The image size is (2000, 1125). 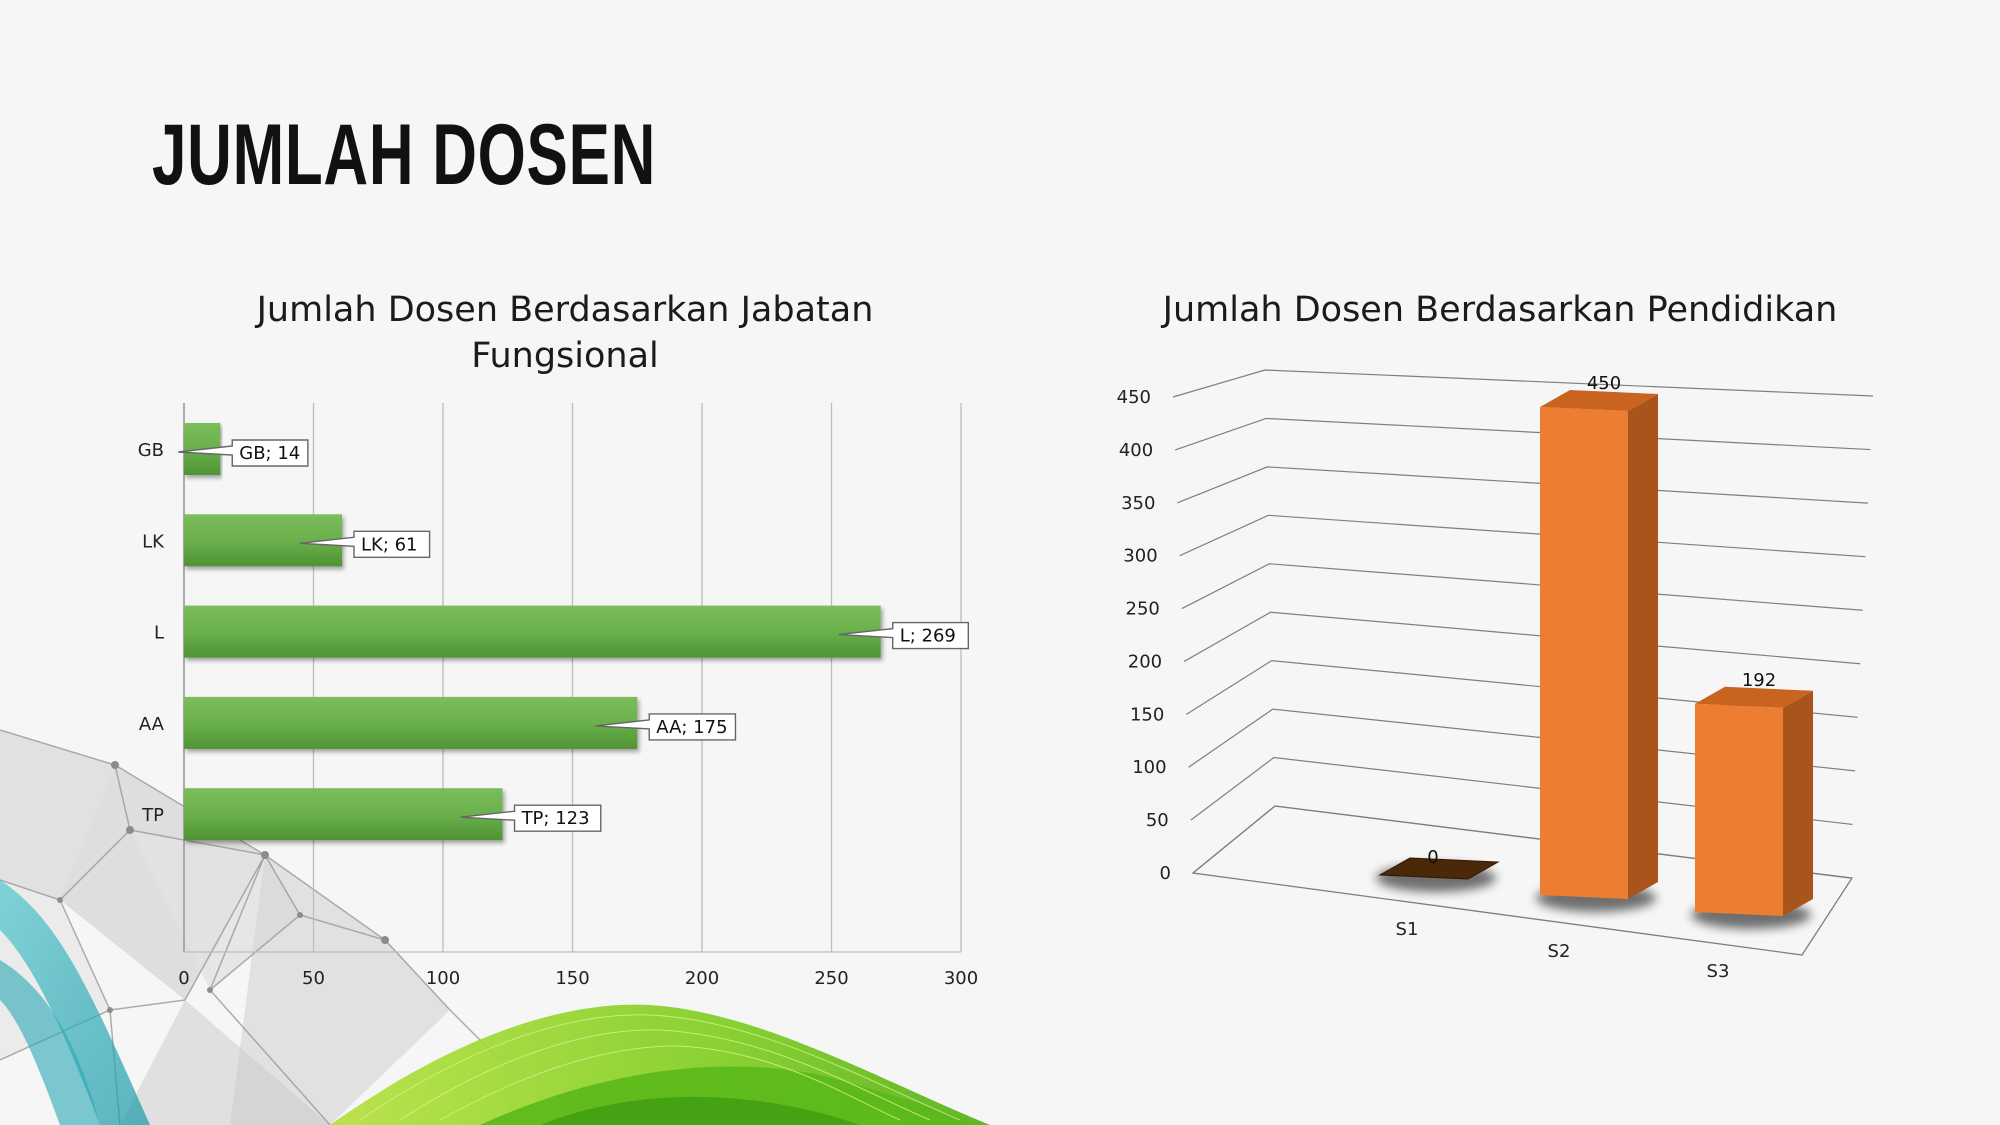 I want to click on bar-data-label: LK; 61, so click(x=389, y=544).